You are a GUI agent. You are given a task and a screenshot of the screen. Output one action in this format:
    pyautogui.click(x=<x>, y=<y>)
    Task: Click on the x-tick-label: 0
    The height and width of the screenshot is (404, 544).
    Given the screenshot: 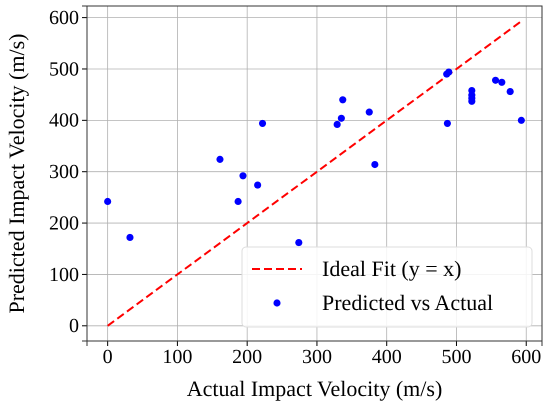 What is the action you would take?
    pyautogui.click(x=107, y=357)
    